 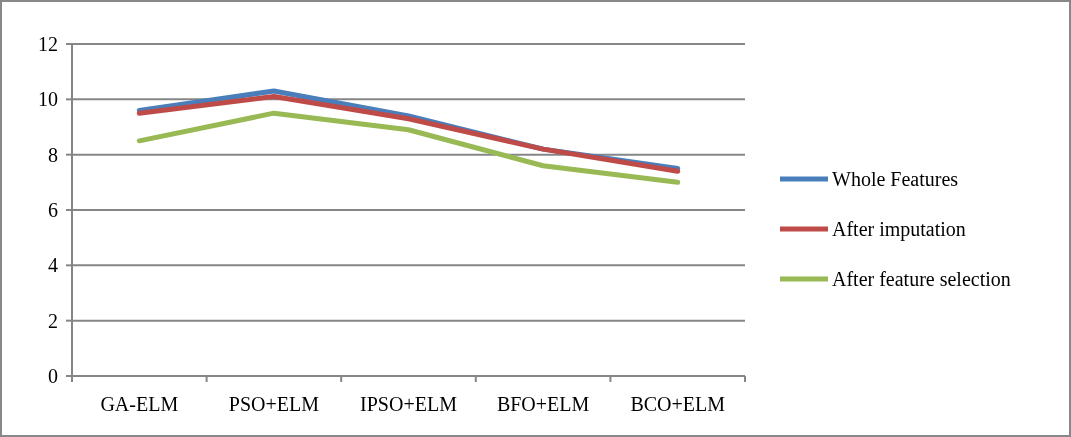 What do you see at coordinates (543, 404) in the screenshot?
I see `x-tick-label: BFO+ELM` at bounding box center [543, 404].